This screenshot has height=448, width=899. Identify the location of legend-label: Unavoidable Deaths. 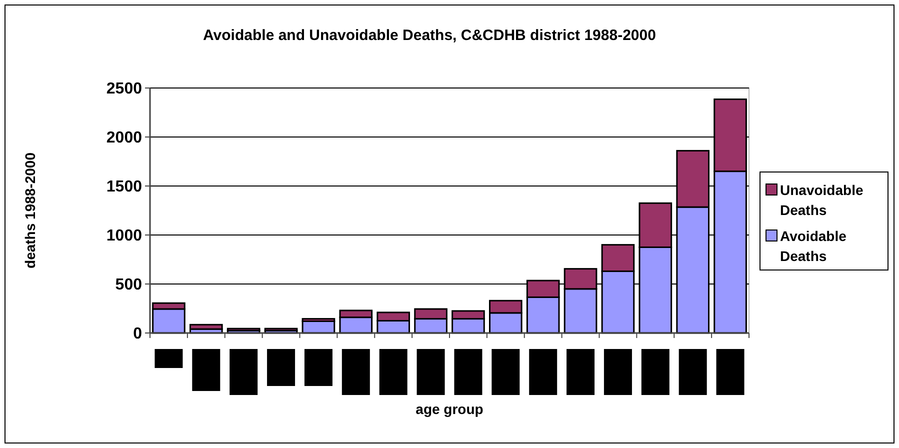
(822, 200).